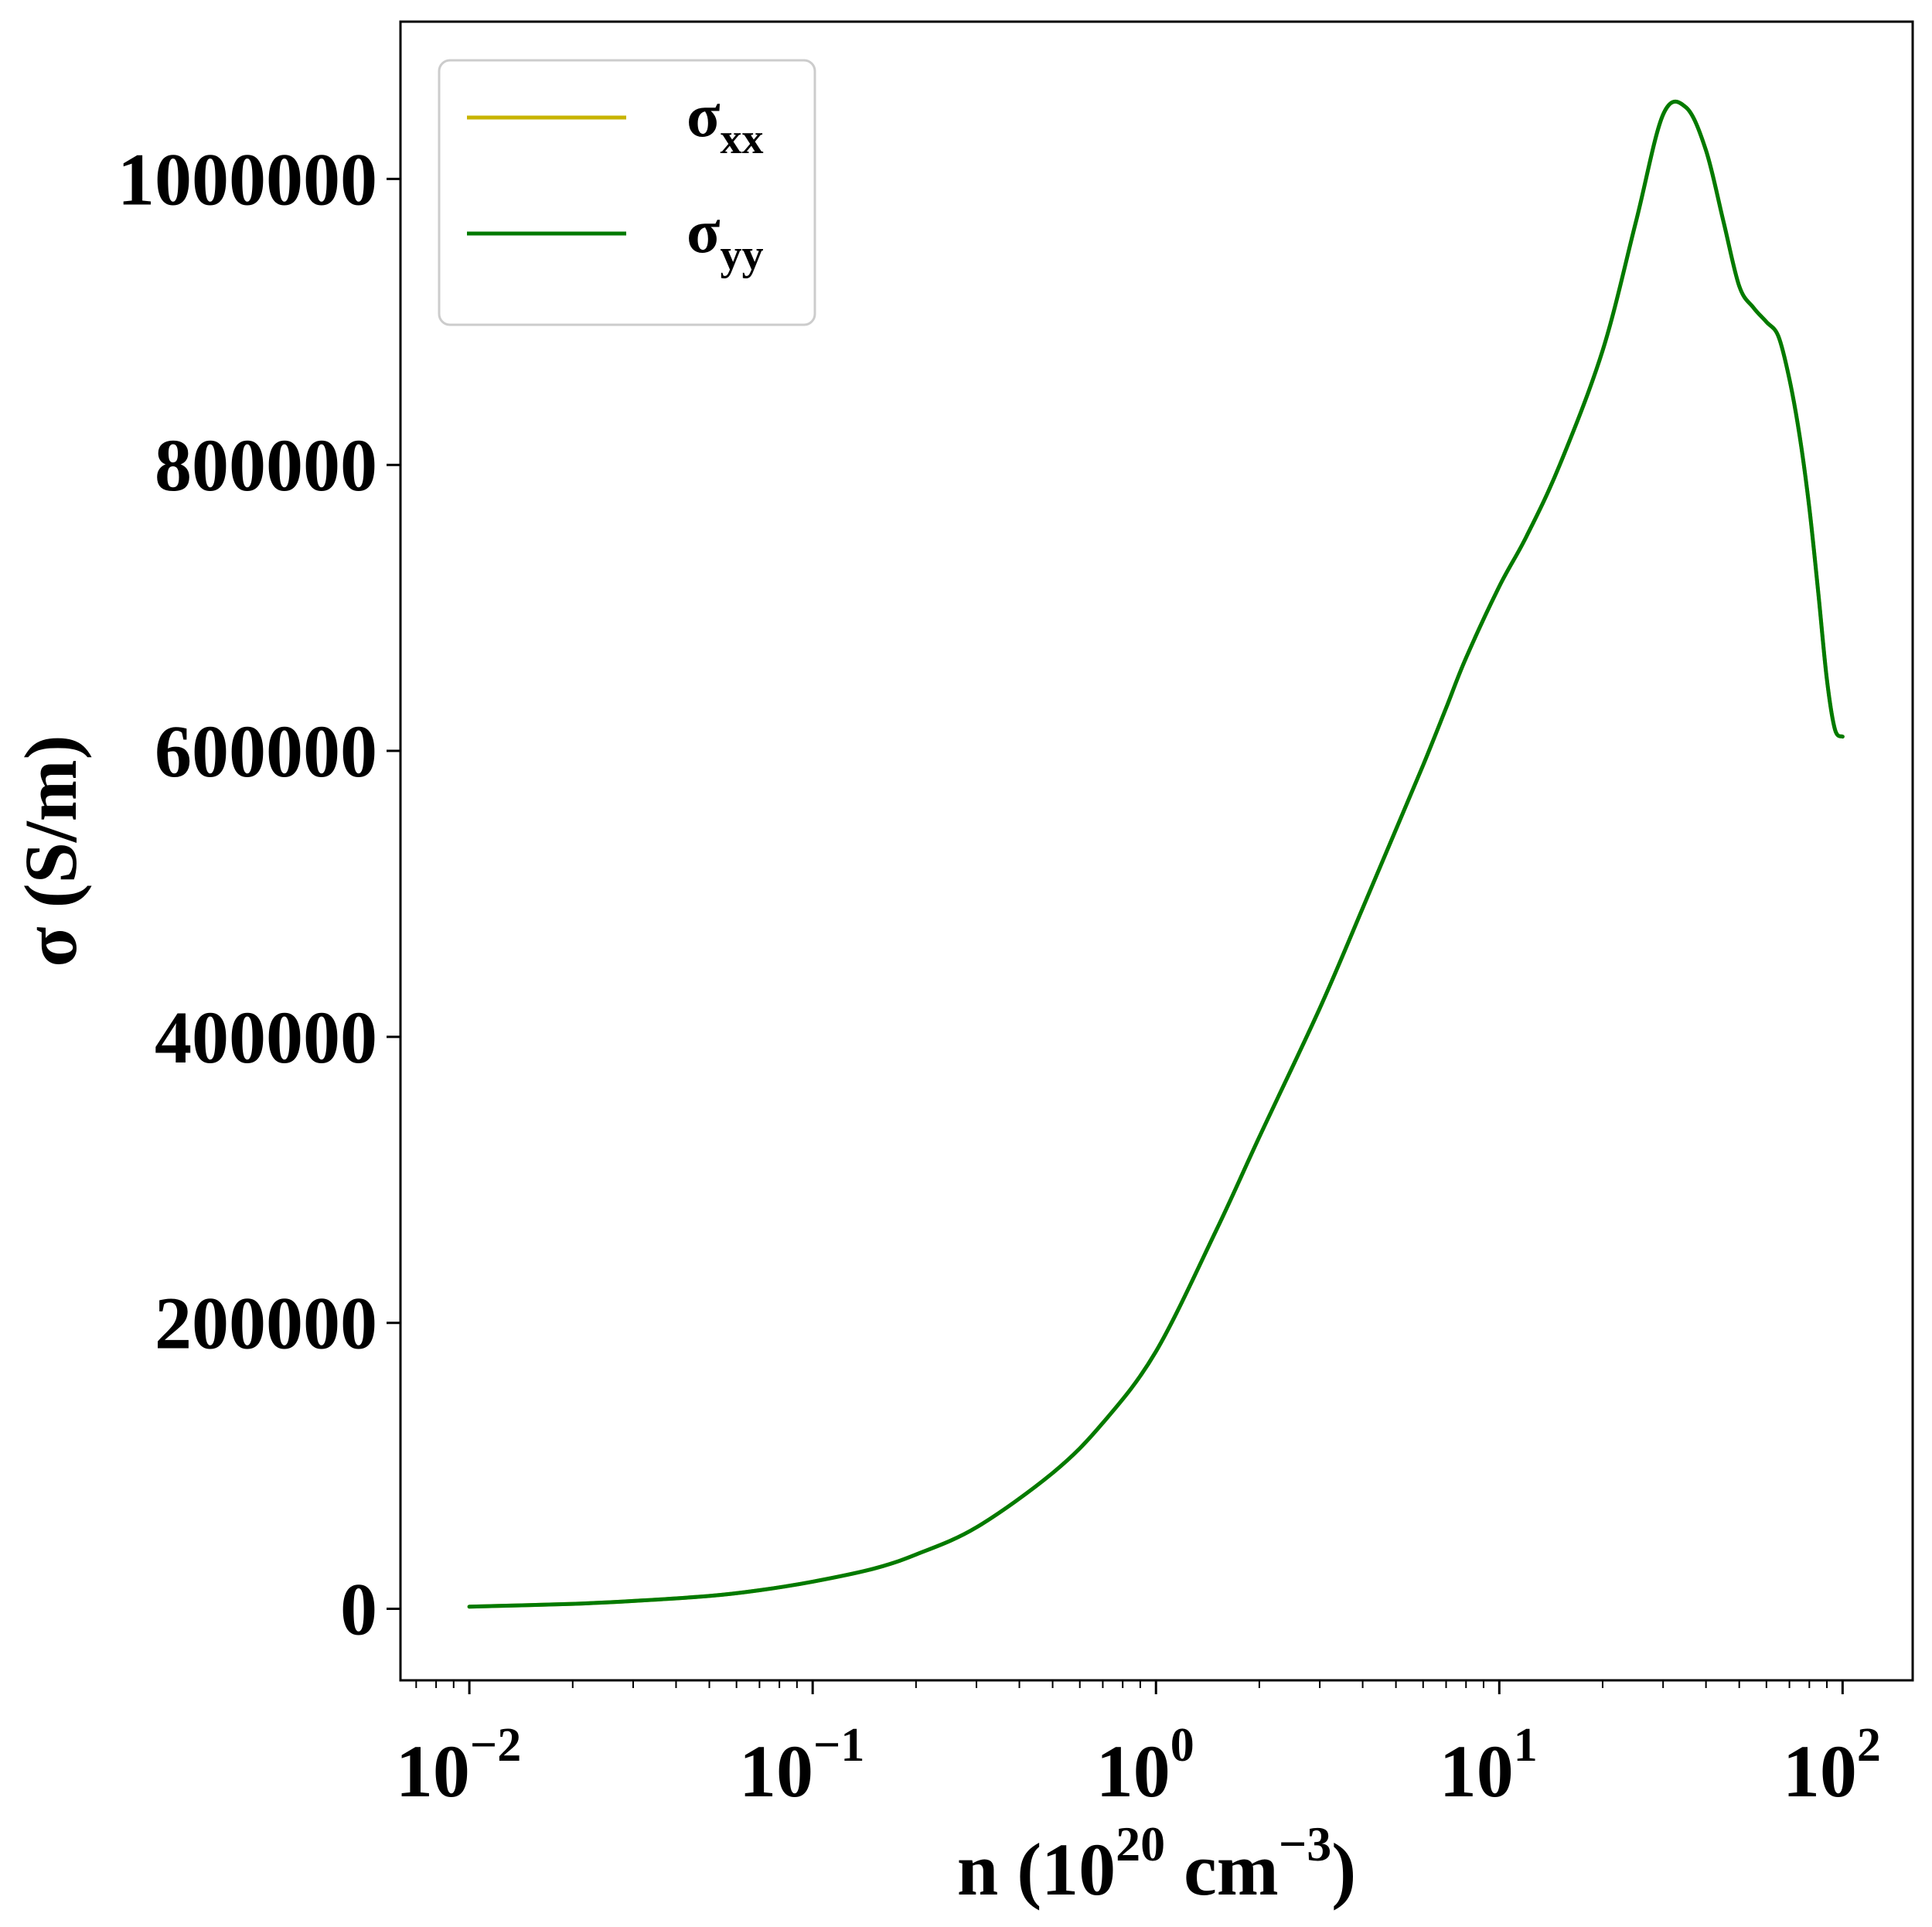 Image resolution: width=1932 pixels, height=1927 pixels. What do you see at coordinates (266, 1323) in the screenshot?
I see `y-tick-label: 200000` at bounding box center [266, 1323].